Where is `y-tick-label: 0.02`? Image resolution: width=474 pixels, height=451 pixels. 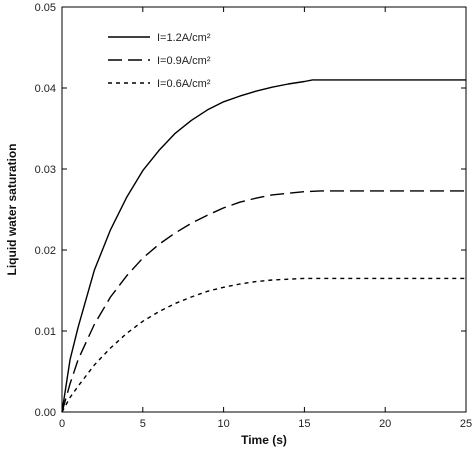 y-tick-label: 0.02 is located at coordinates (45, 251).